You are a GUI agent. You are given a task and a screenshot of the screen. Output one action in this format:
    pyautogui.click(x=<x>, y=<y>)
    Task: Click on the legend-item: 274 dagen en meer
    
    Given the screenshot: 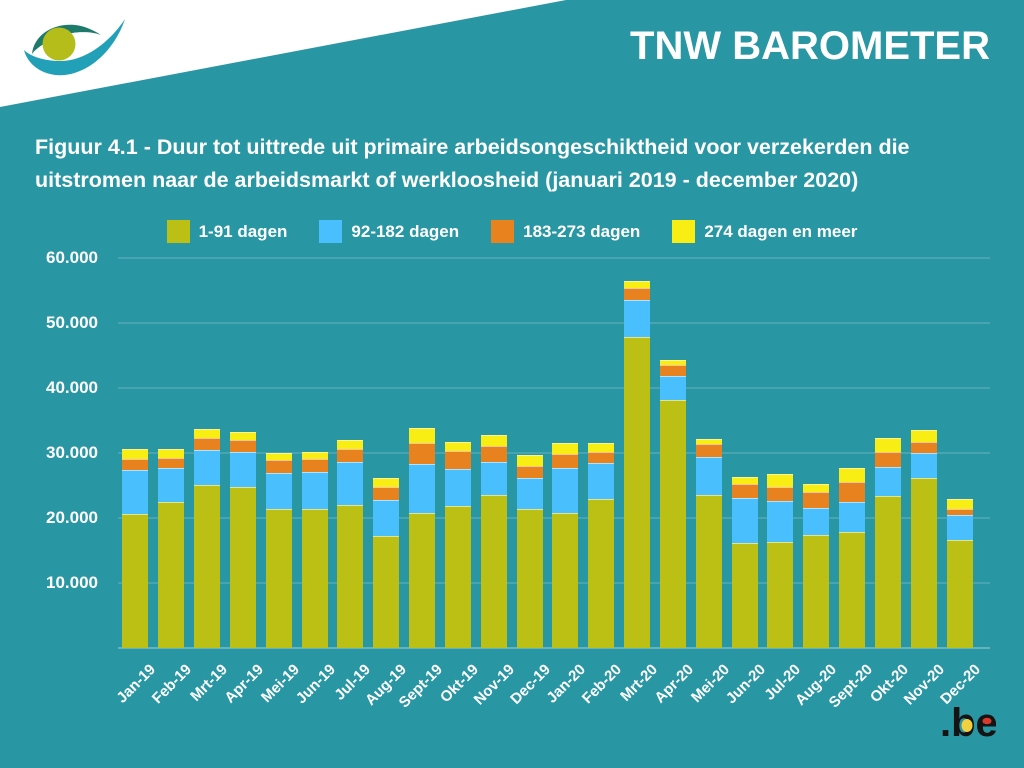 What is the action you would take?
    pyautogui.click(x=764, y=231)
    